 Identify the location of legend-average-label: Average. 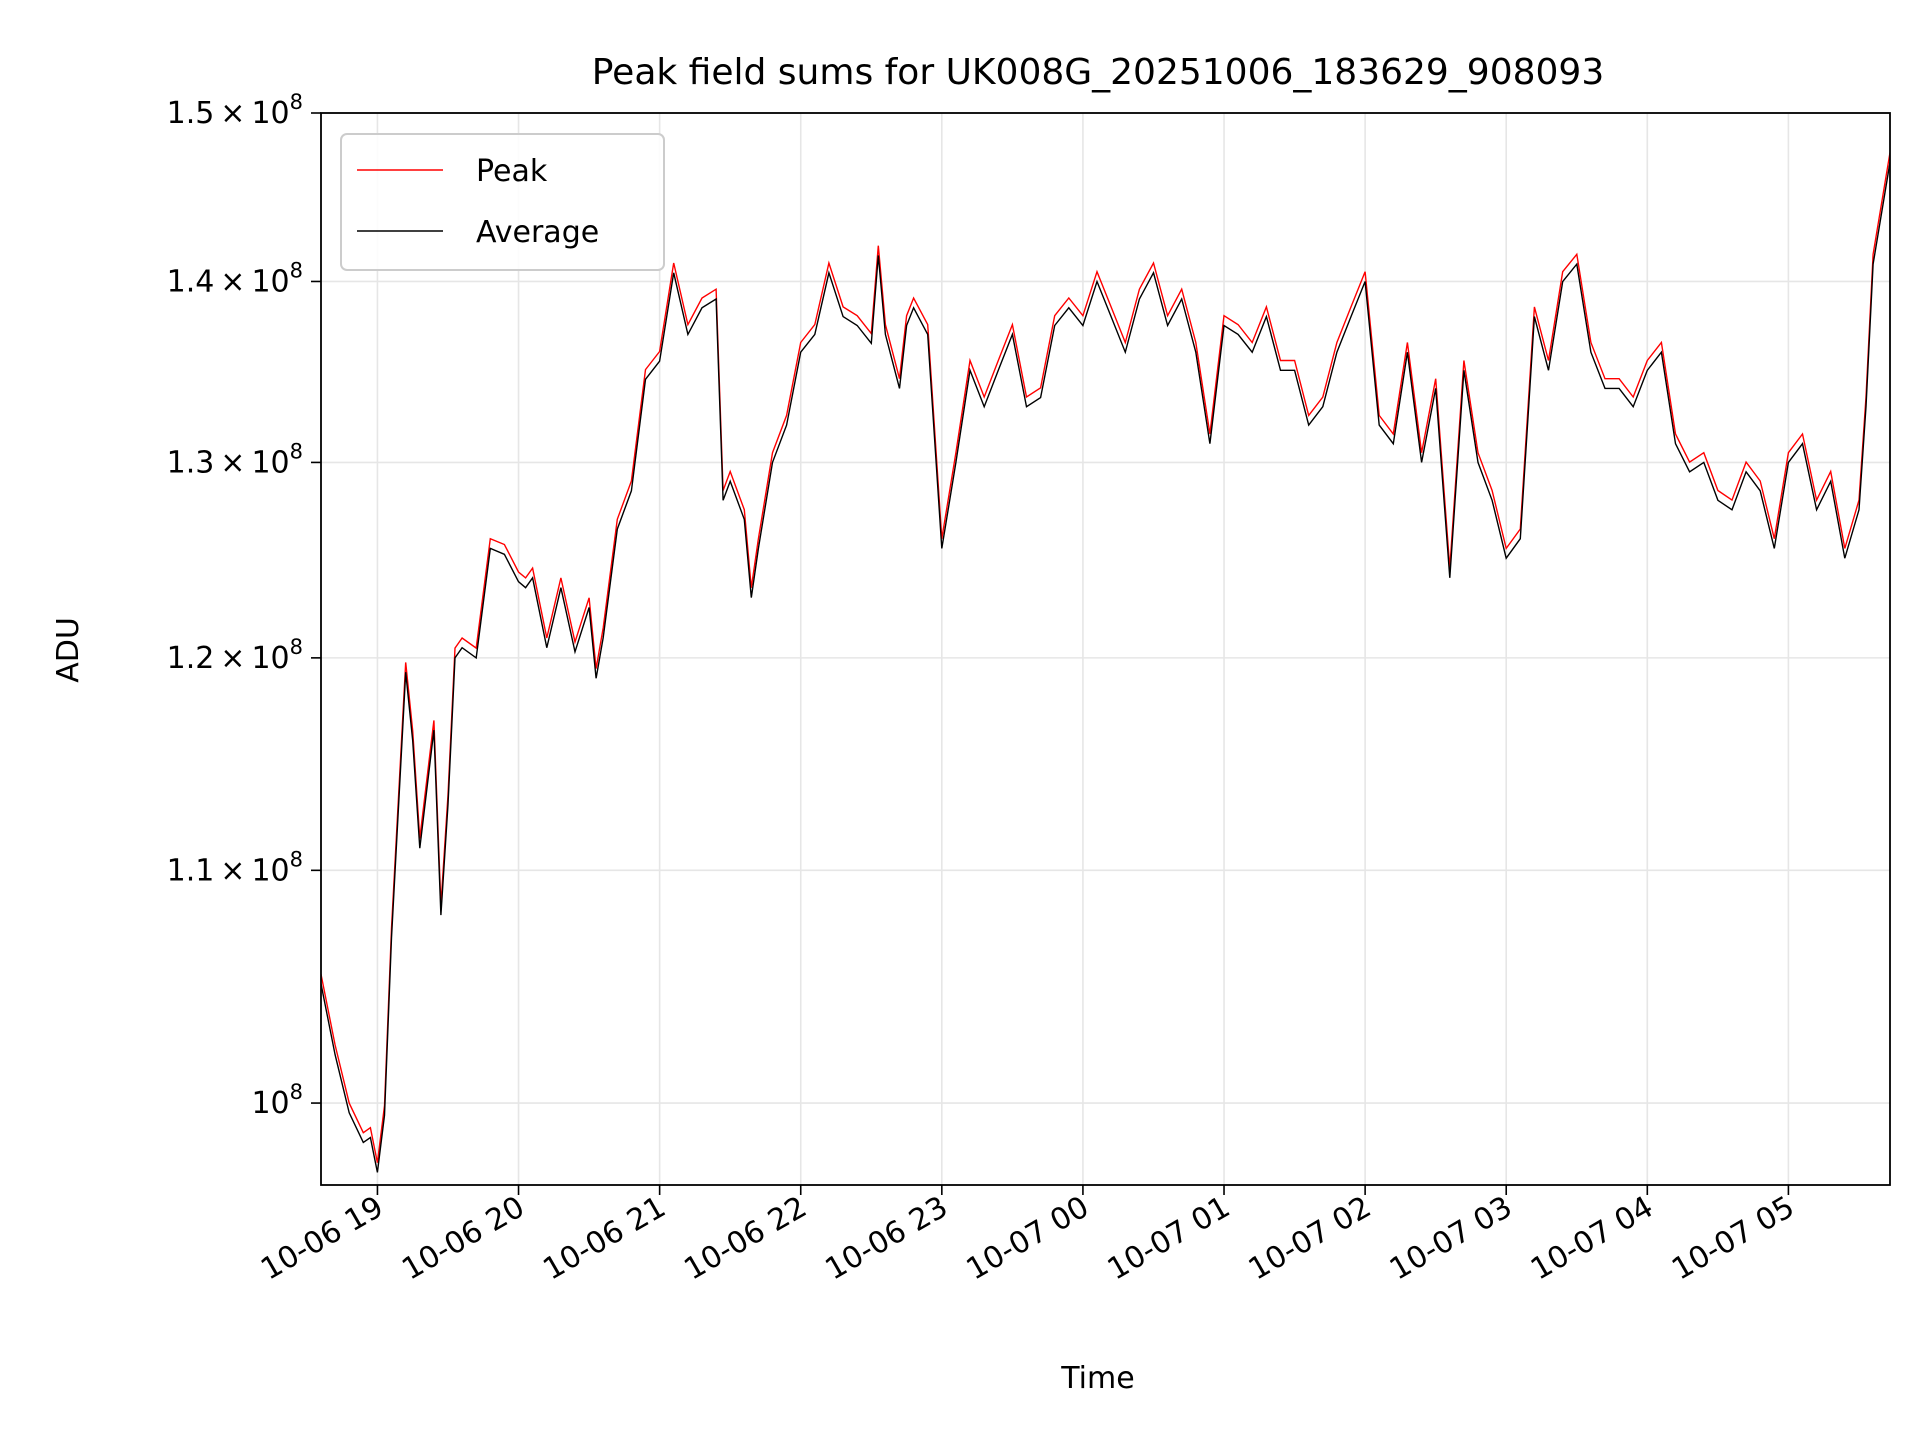
(537, 232).